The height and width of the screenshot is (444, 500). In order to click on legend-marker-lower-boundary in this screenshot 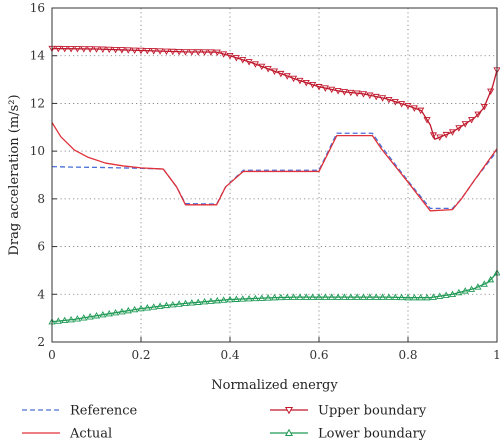, I will do `click(289, 432)`.